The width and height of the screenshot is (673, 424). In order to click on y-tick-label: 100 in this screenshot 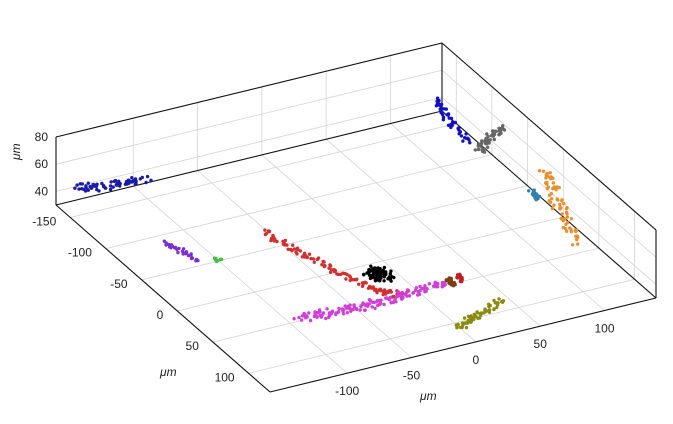, I will do `click(604, 329)`.